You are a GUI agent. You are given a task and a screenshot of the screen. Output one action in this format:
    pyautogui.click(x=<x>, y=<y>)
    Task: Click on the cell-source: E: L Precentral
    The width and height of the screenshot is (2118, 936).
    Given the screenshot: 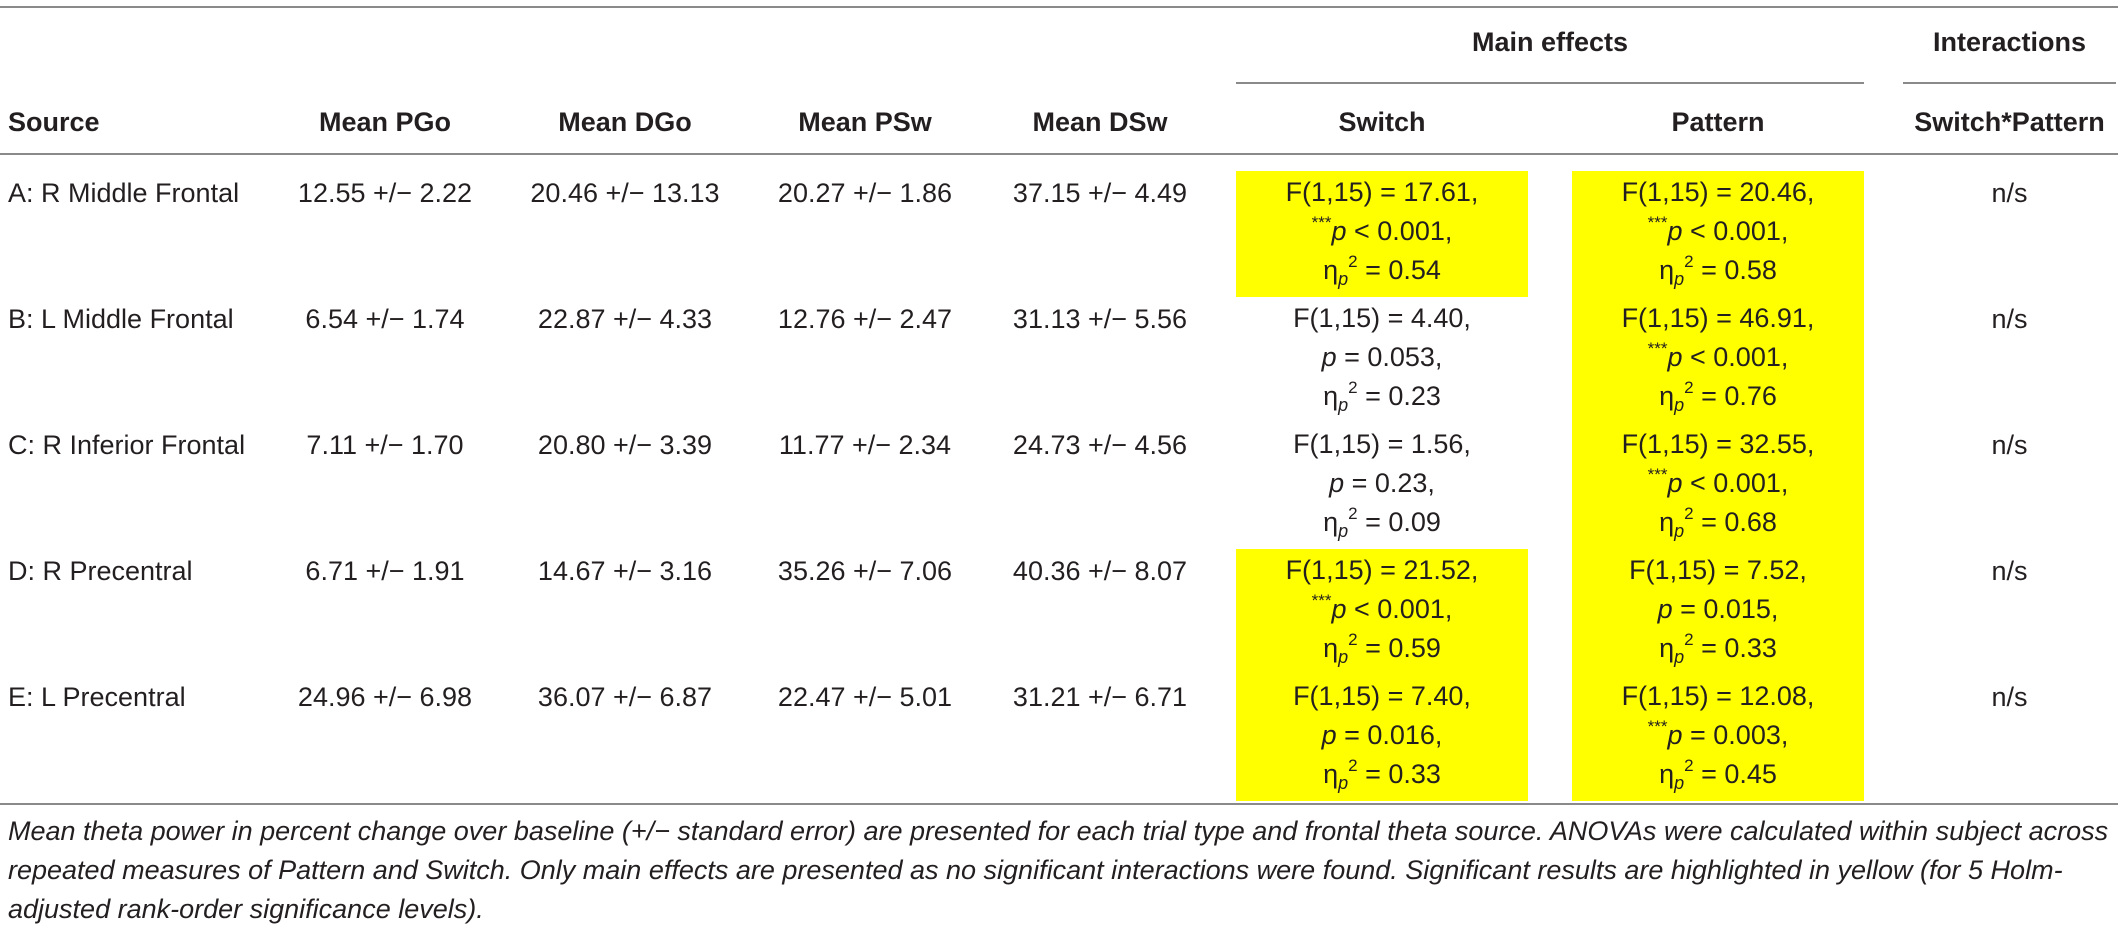 What is the action you would take?
    pyautogui.click(x=138, y=697)
    